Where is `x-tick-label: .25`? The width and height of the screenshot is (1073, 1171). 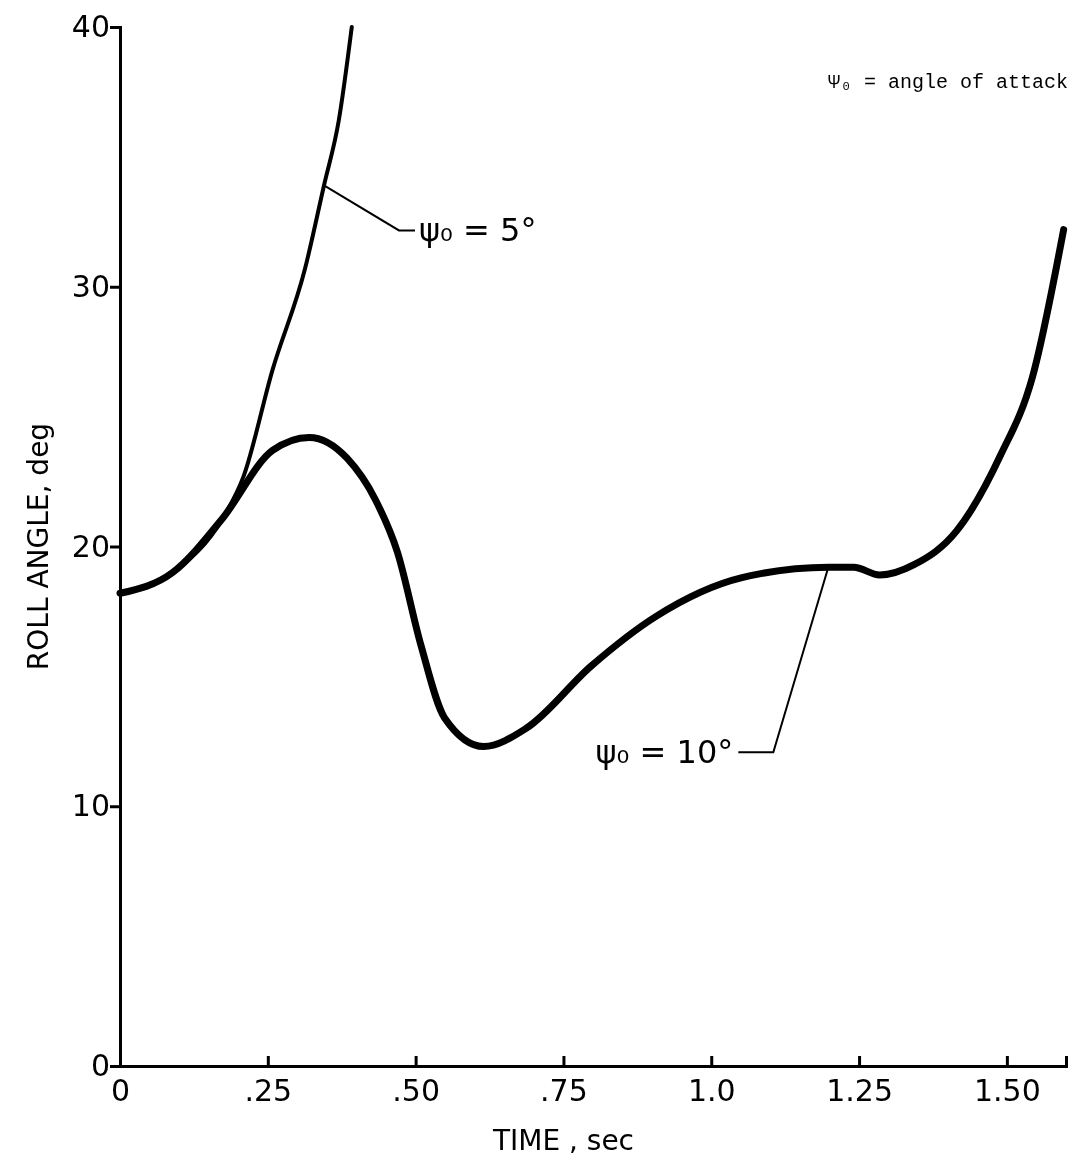
x-tick-label: .25 is located at coordinates (268, 1090).